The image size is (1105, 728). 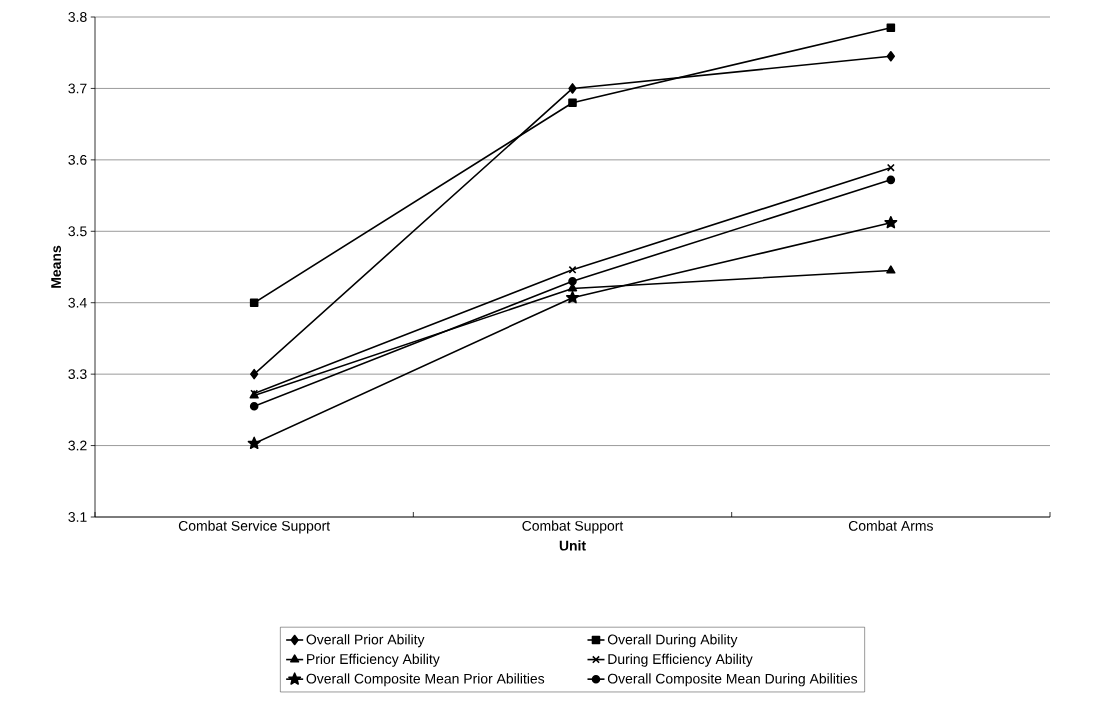 I want to click on x-tick-label: Combat Support, so click(x=573, y=527).